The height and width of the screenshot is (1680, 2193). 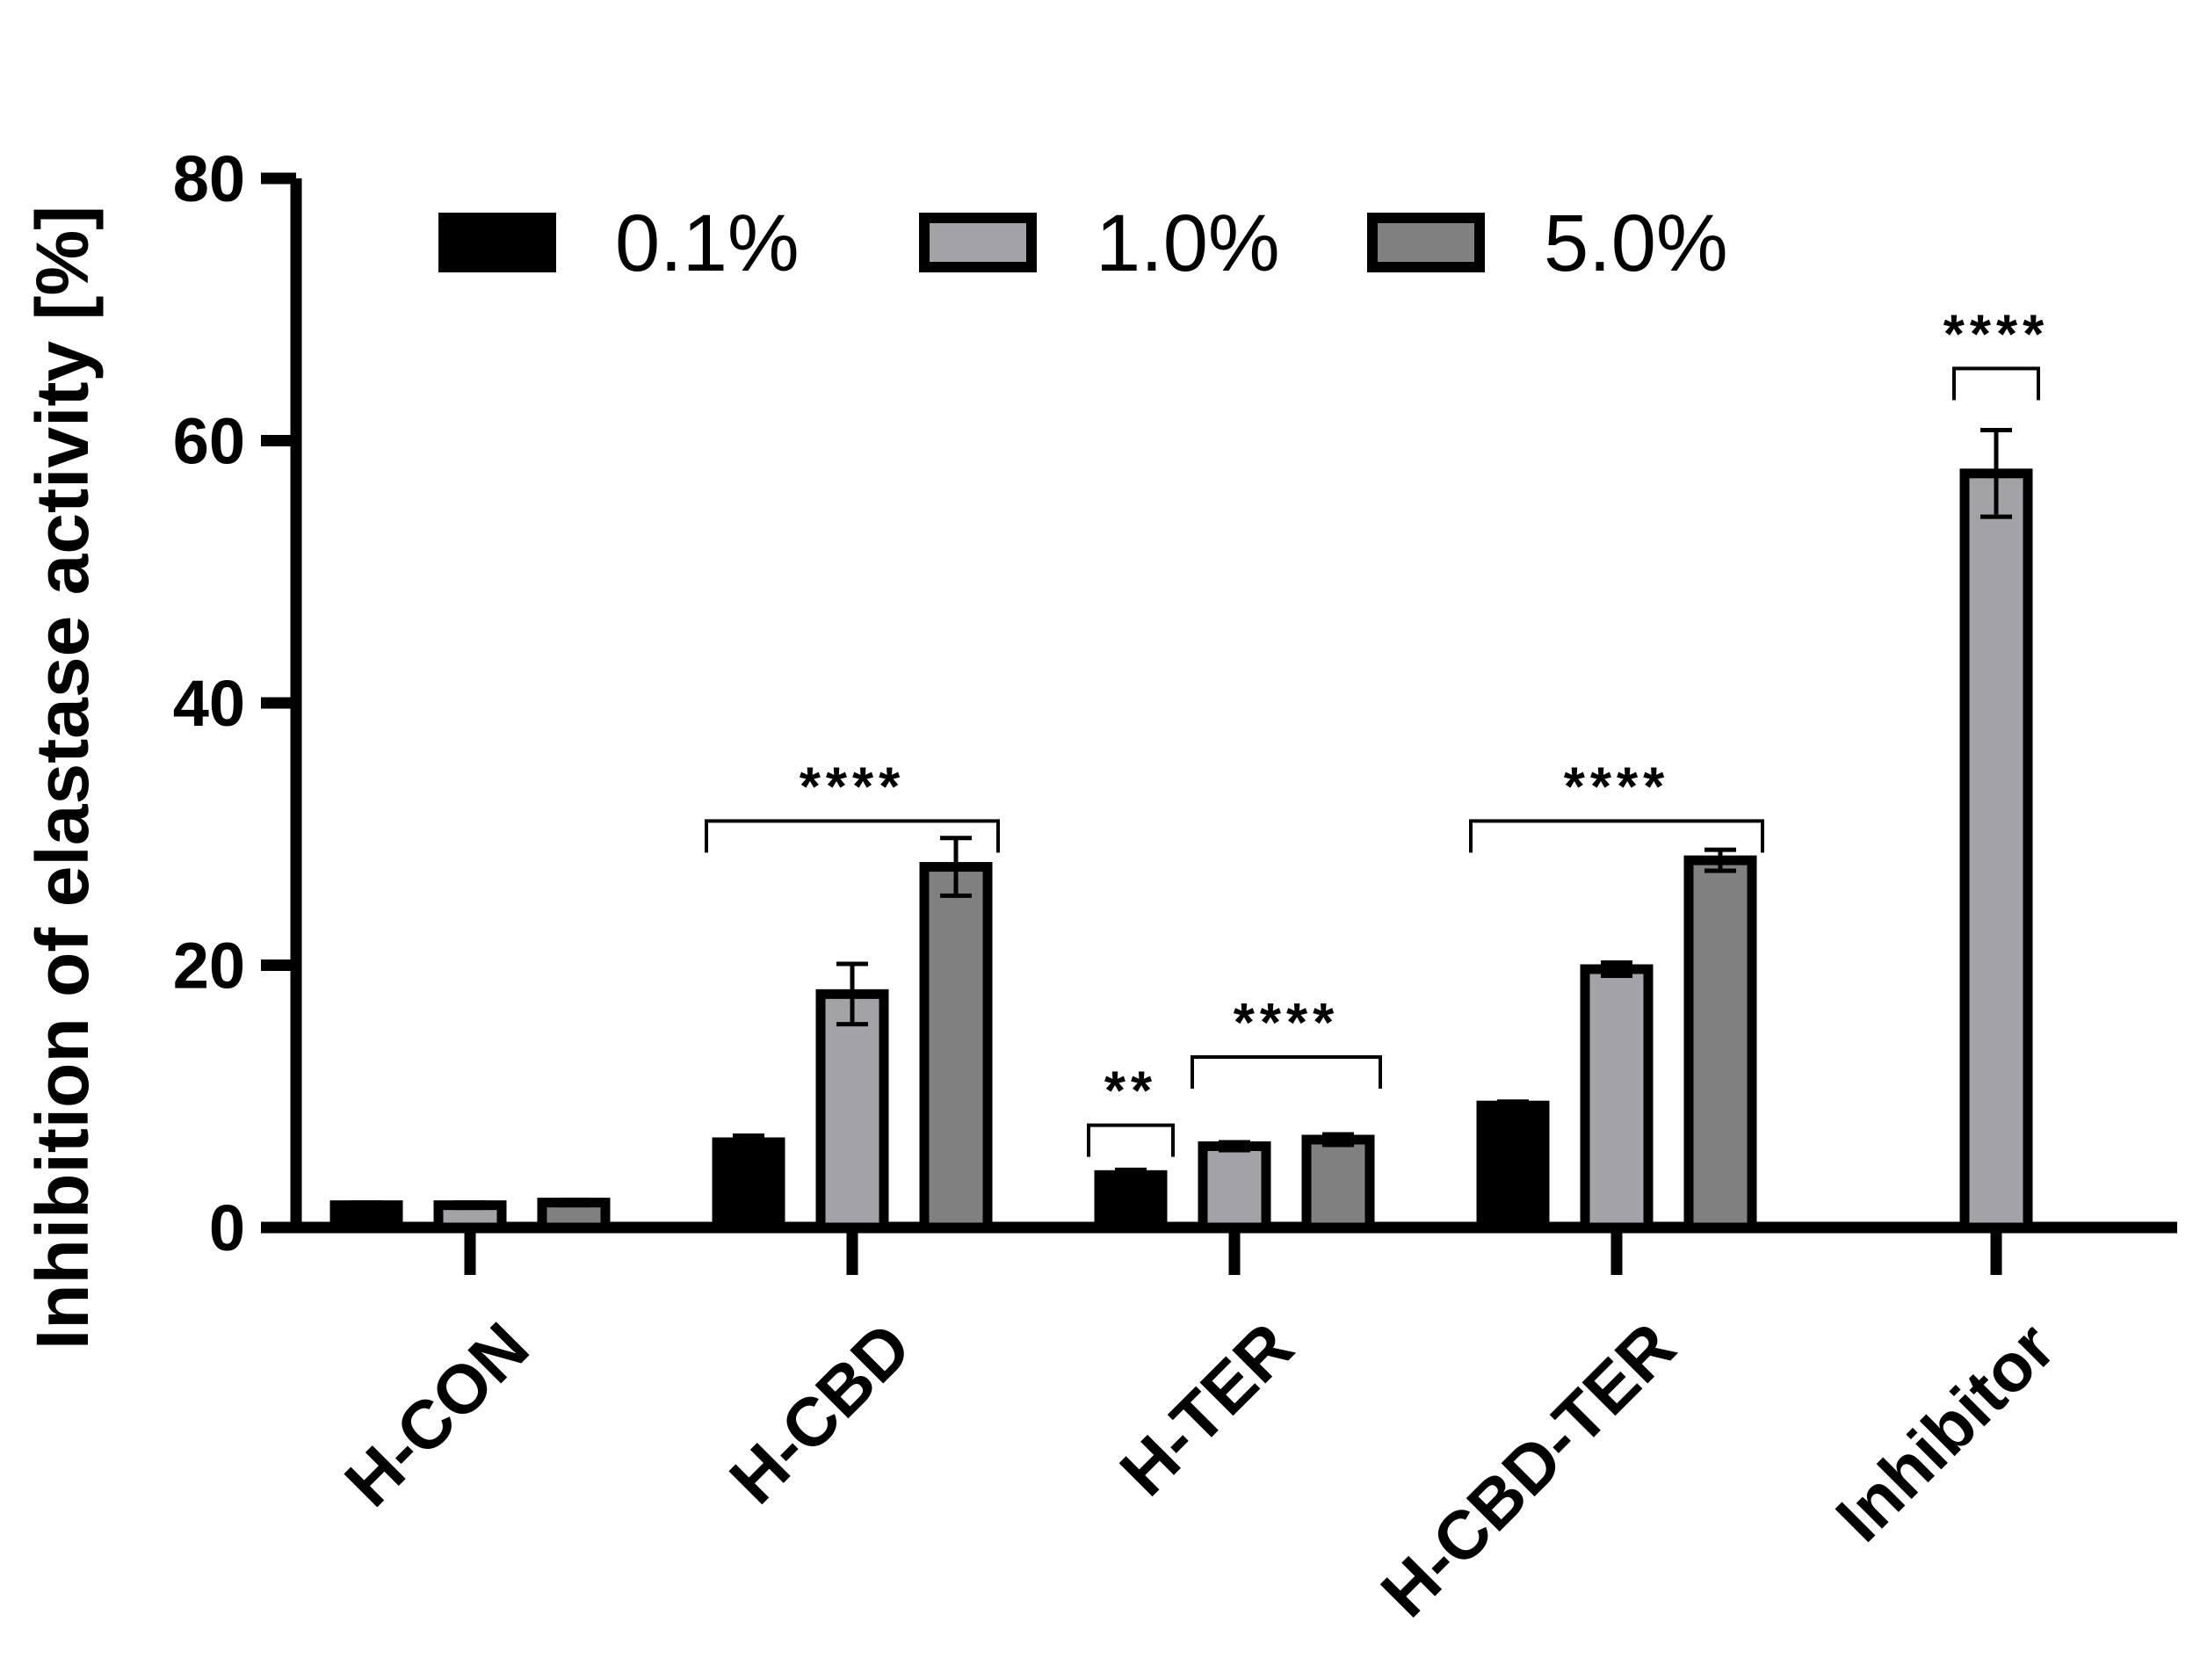 I want to click on x-category-label: H-CBD-TER, so click(x=1528, y=1469).